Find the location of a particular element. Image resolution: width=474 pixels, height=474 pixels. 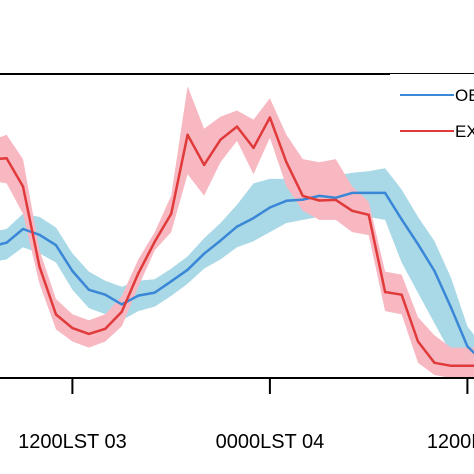

x-tick-label: 1200LST 03 is located at coordinates (72, 442).